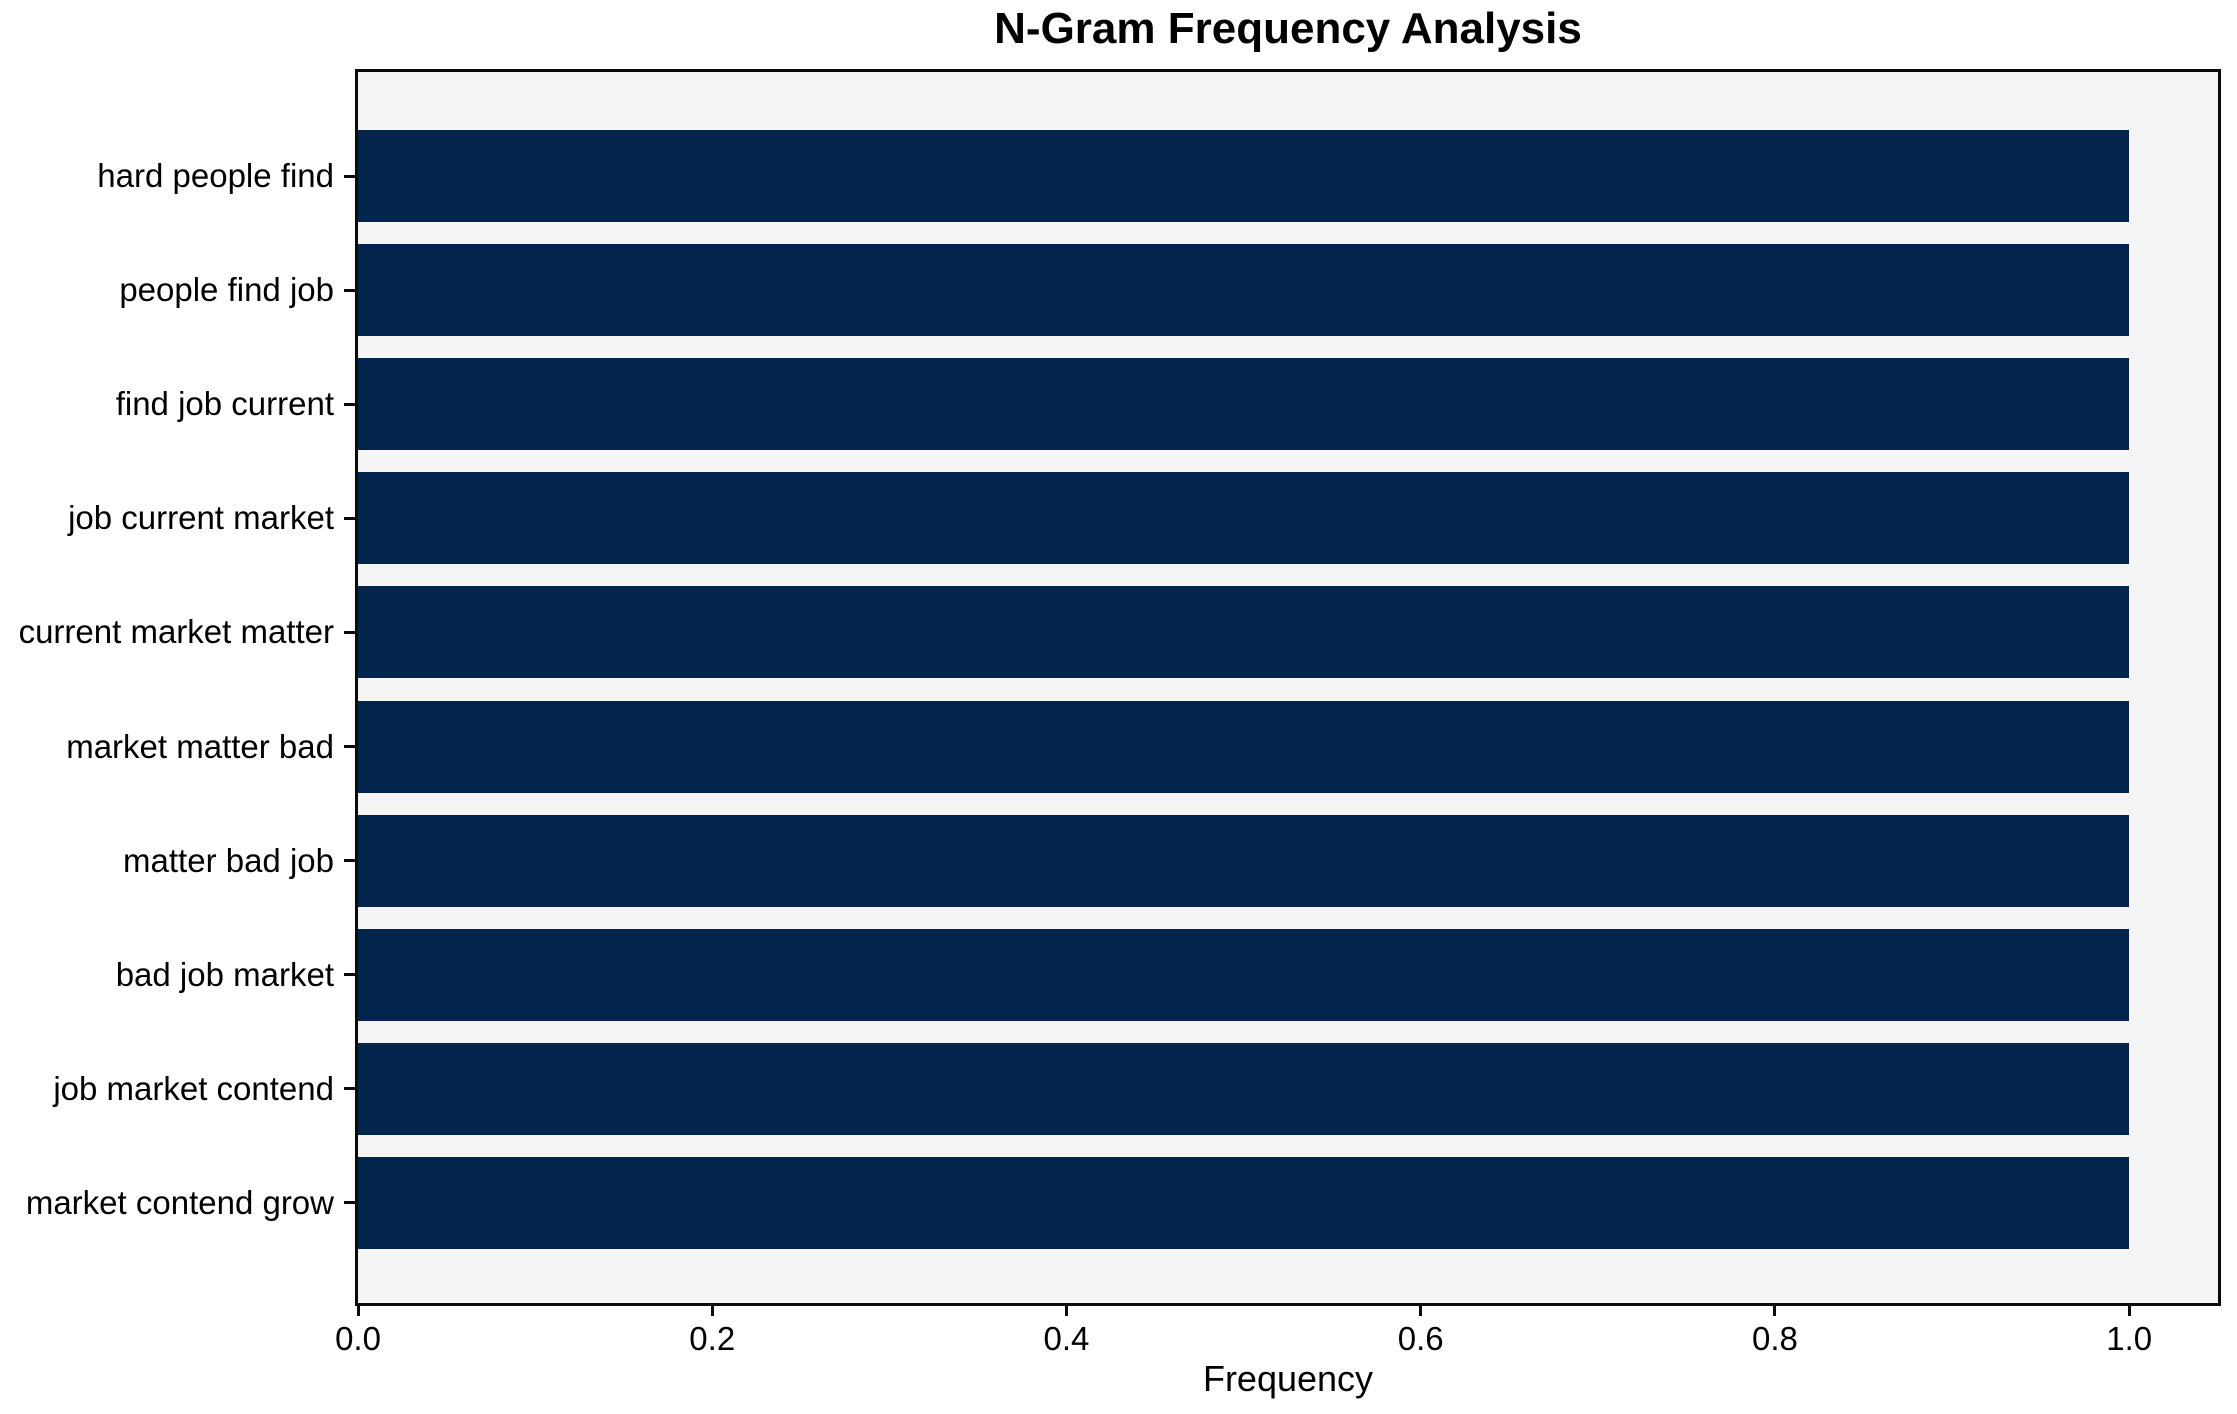 Image resolution: width=2237 pixels, height=1414 pixels. What do you see at coordinates (179, 1202) in the screenshot?
I see `y-tick-label: market contend grow` at bounding box center [179, 1202].